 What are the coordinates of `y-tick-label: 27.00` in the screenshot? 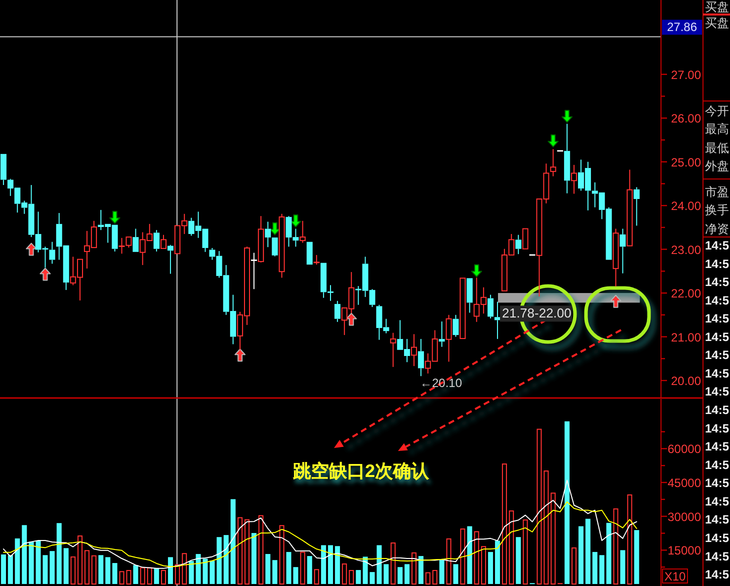 It's located at (686, 75).